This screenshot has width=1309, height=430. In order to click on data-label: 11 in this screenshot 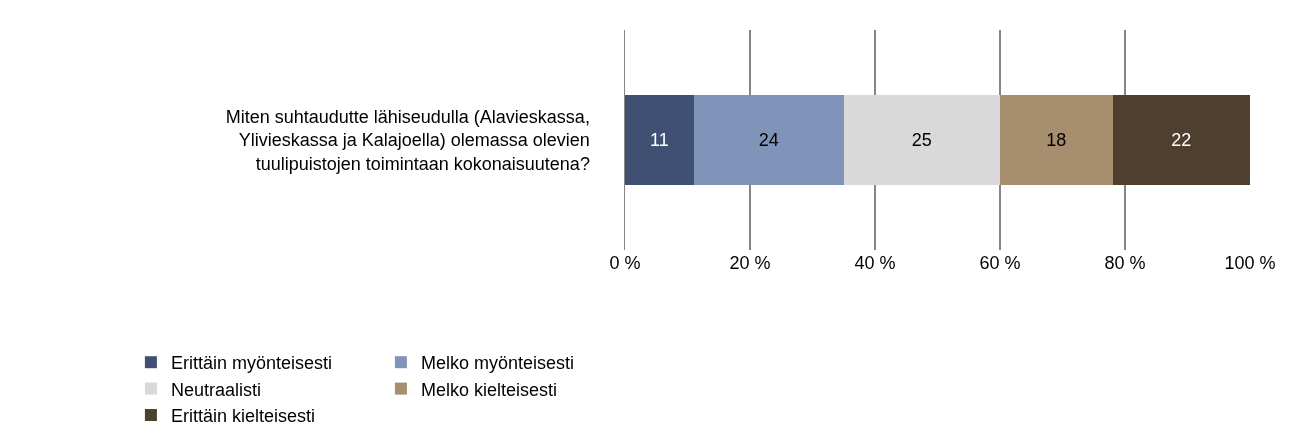, I will do `click(659, 140)`.